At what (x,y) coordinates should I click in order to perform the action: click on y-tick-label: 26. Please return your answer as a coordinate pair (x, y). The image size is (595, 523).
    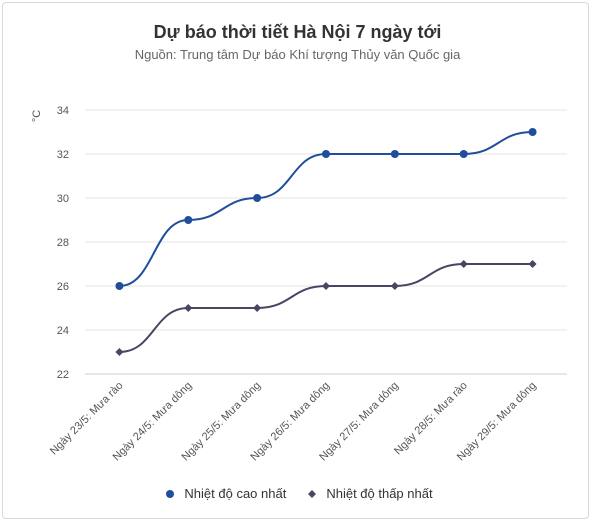
    Looking at the image, I should click on (63, 287).